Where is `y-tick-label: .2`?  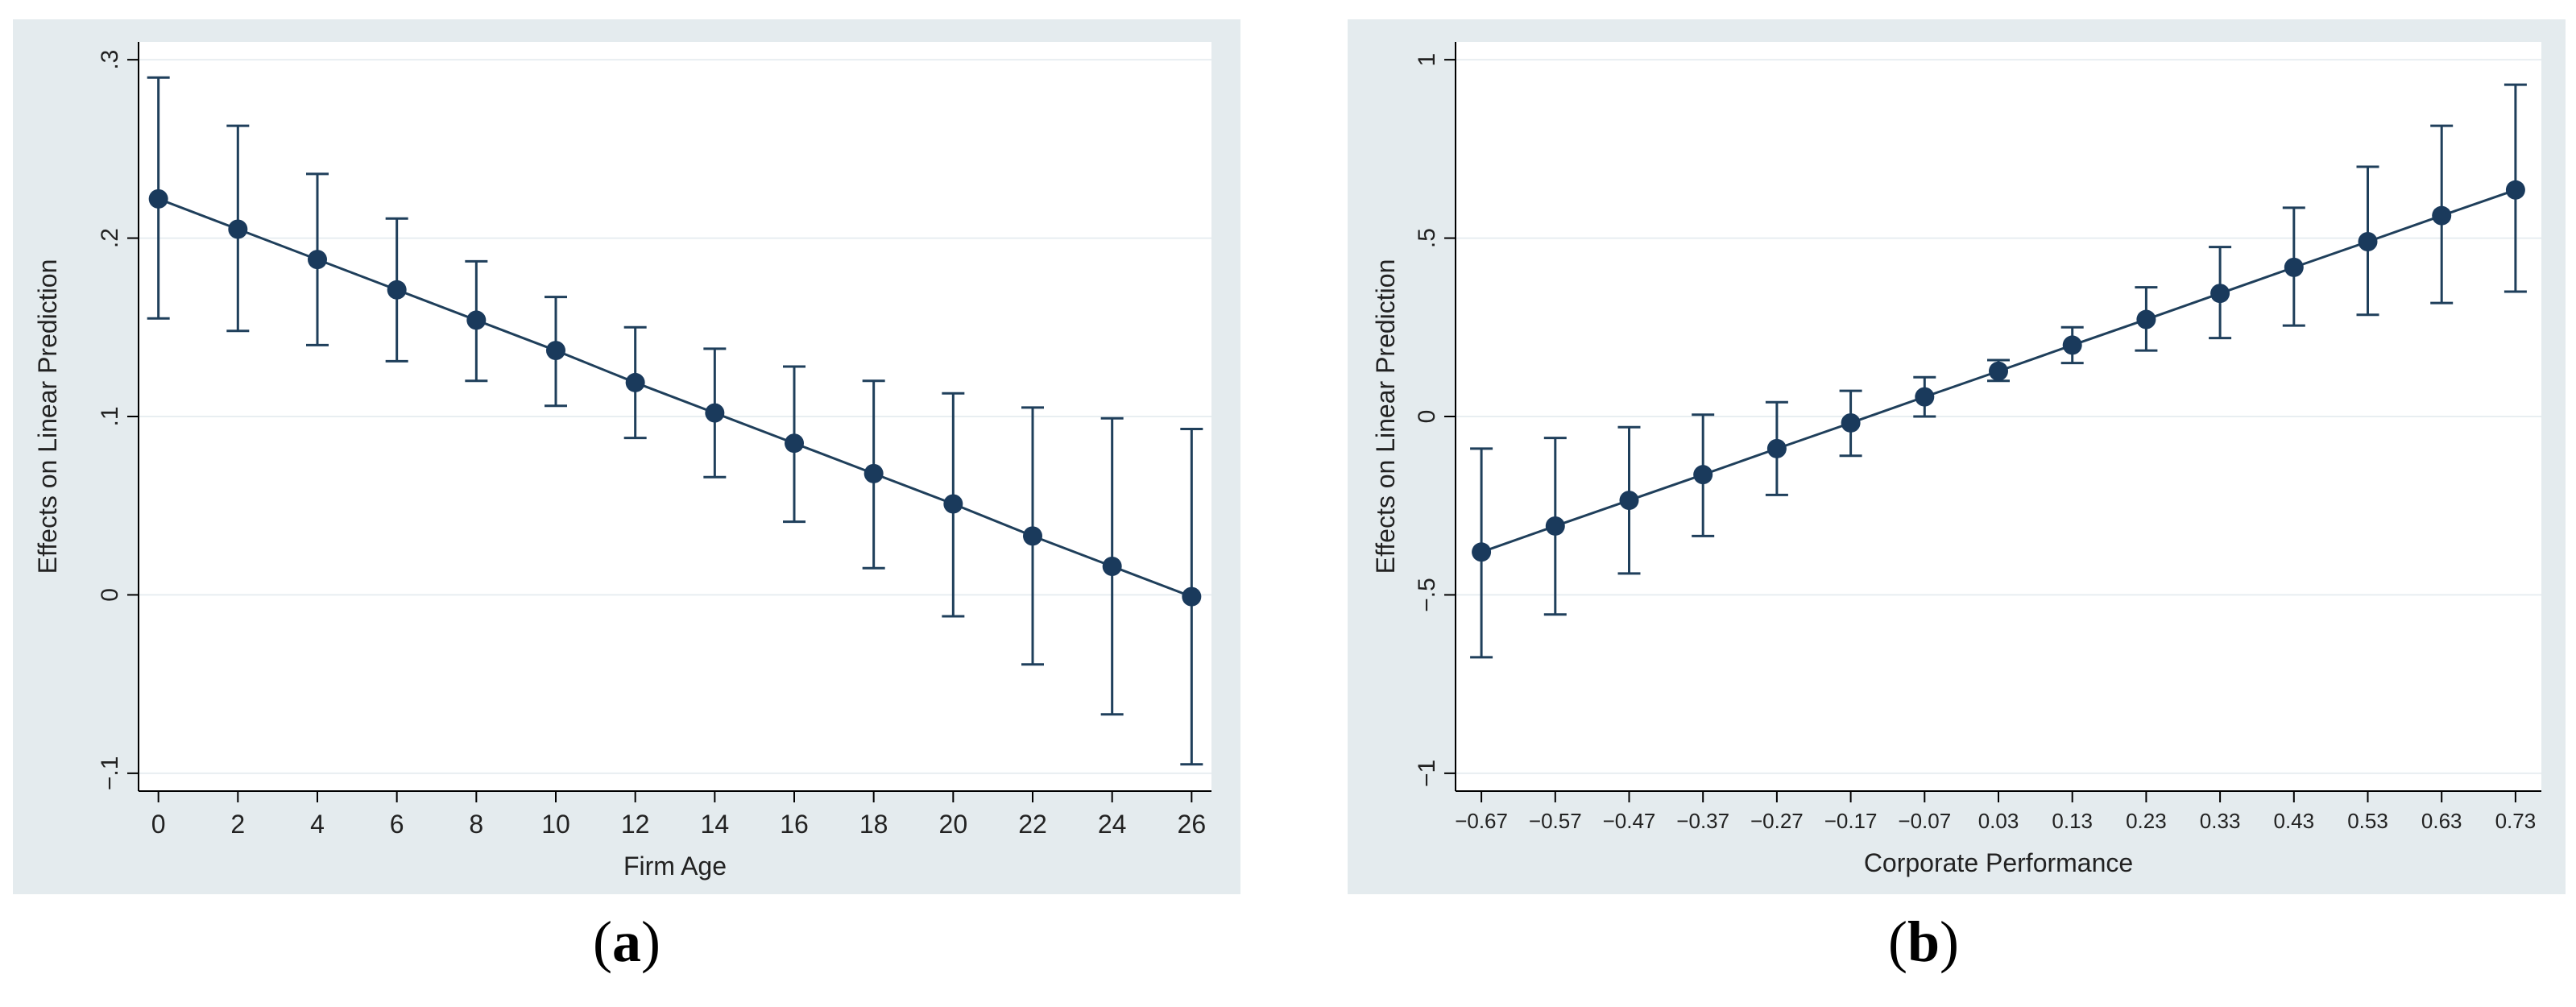
y-tick-label: .2 is located at coordinates (110, 238).